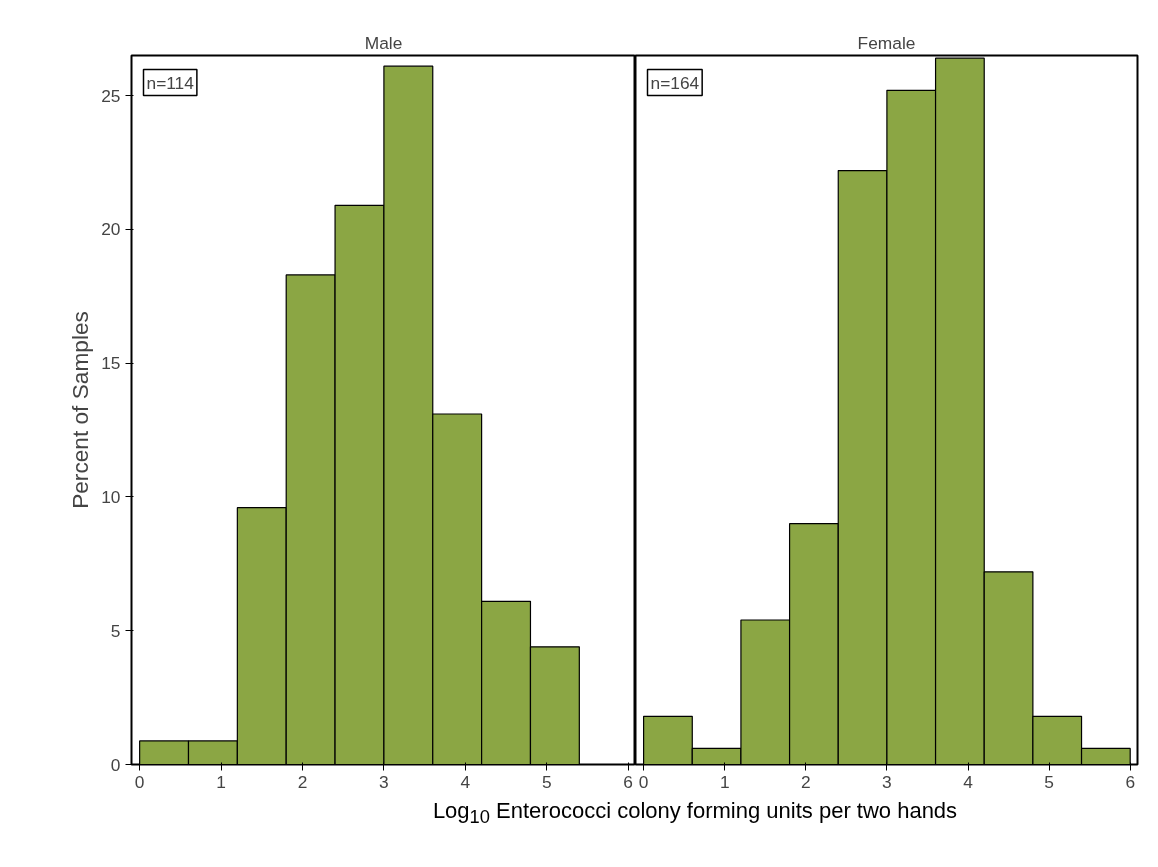 This screenshot has height=867, width=1158. Describe the element at coordinates (695, 813) in the screenshot. I see `x-axis-title: Log$_{10}$ Enterococci colony forming units per two hands` at that location.